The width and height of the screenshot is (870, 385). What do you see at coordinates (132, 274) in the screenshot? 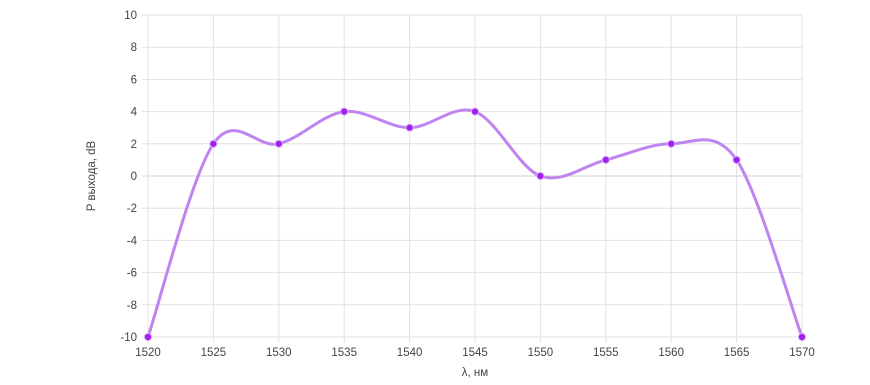
I see `y-tick-label: -6` at bounding box center [132, 274].